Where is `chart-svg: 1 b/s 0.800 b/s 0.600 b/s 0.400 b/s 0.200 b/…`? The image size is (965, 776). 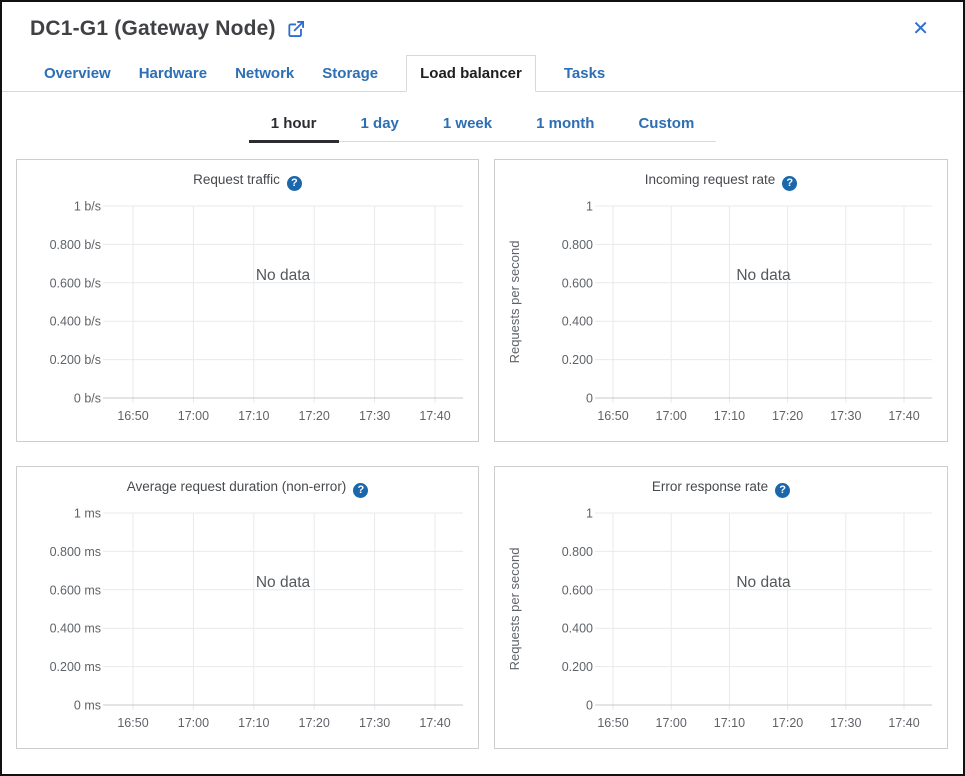
chart-svg: 1 b/s 0.800 b/s 0.600 b/s 0.400 b/s 0.200 b/… is located at coordinates (256, 311).